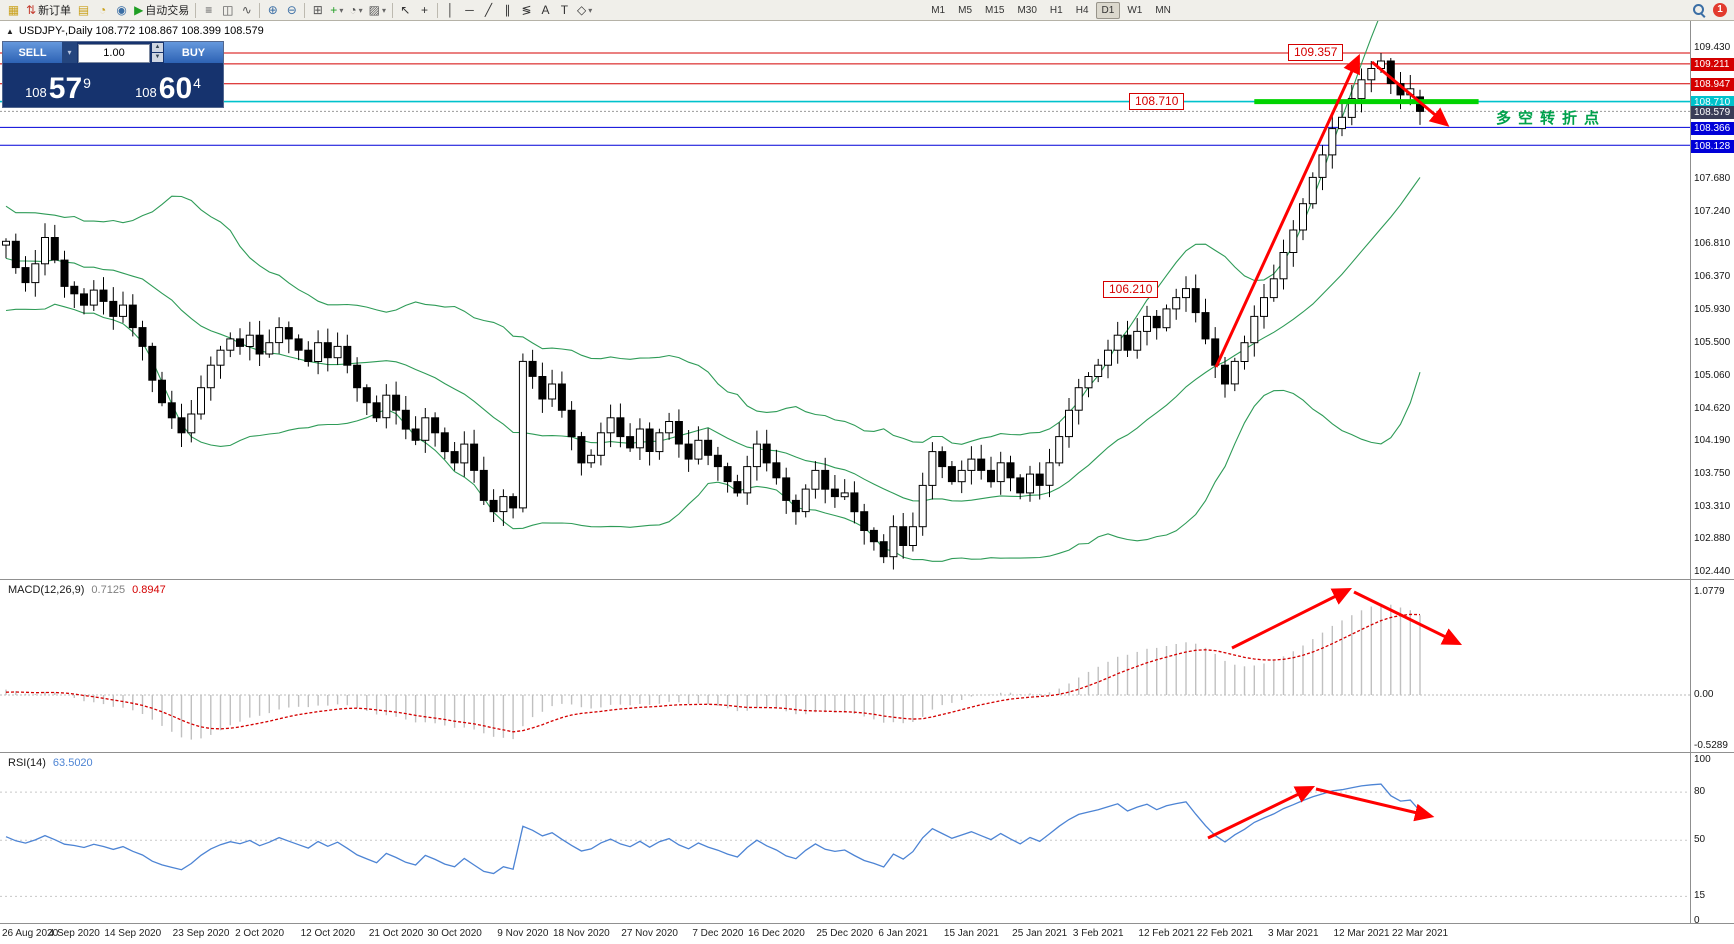 This screenshot has height=944, width=1734. I want to click on text-button: A, so click(545, 10).